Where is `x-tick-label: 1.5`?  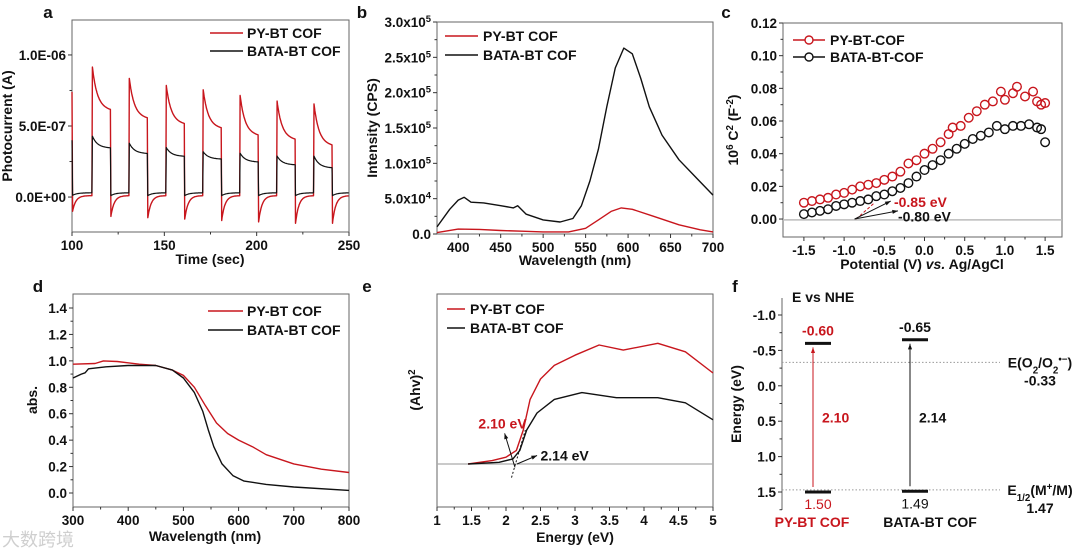
x-tick-label: 1.5 is located at coordinates (1045, 250).